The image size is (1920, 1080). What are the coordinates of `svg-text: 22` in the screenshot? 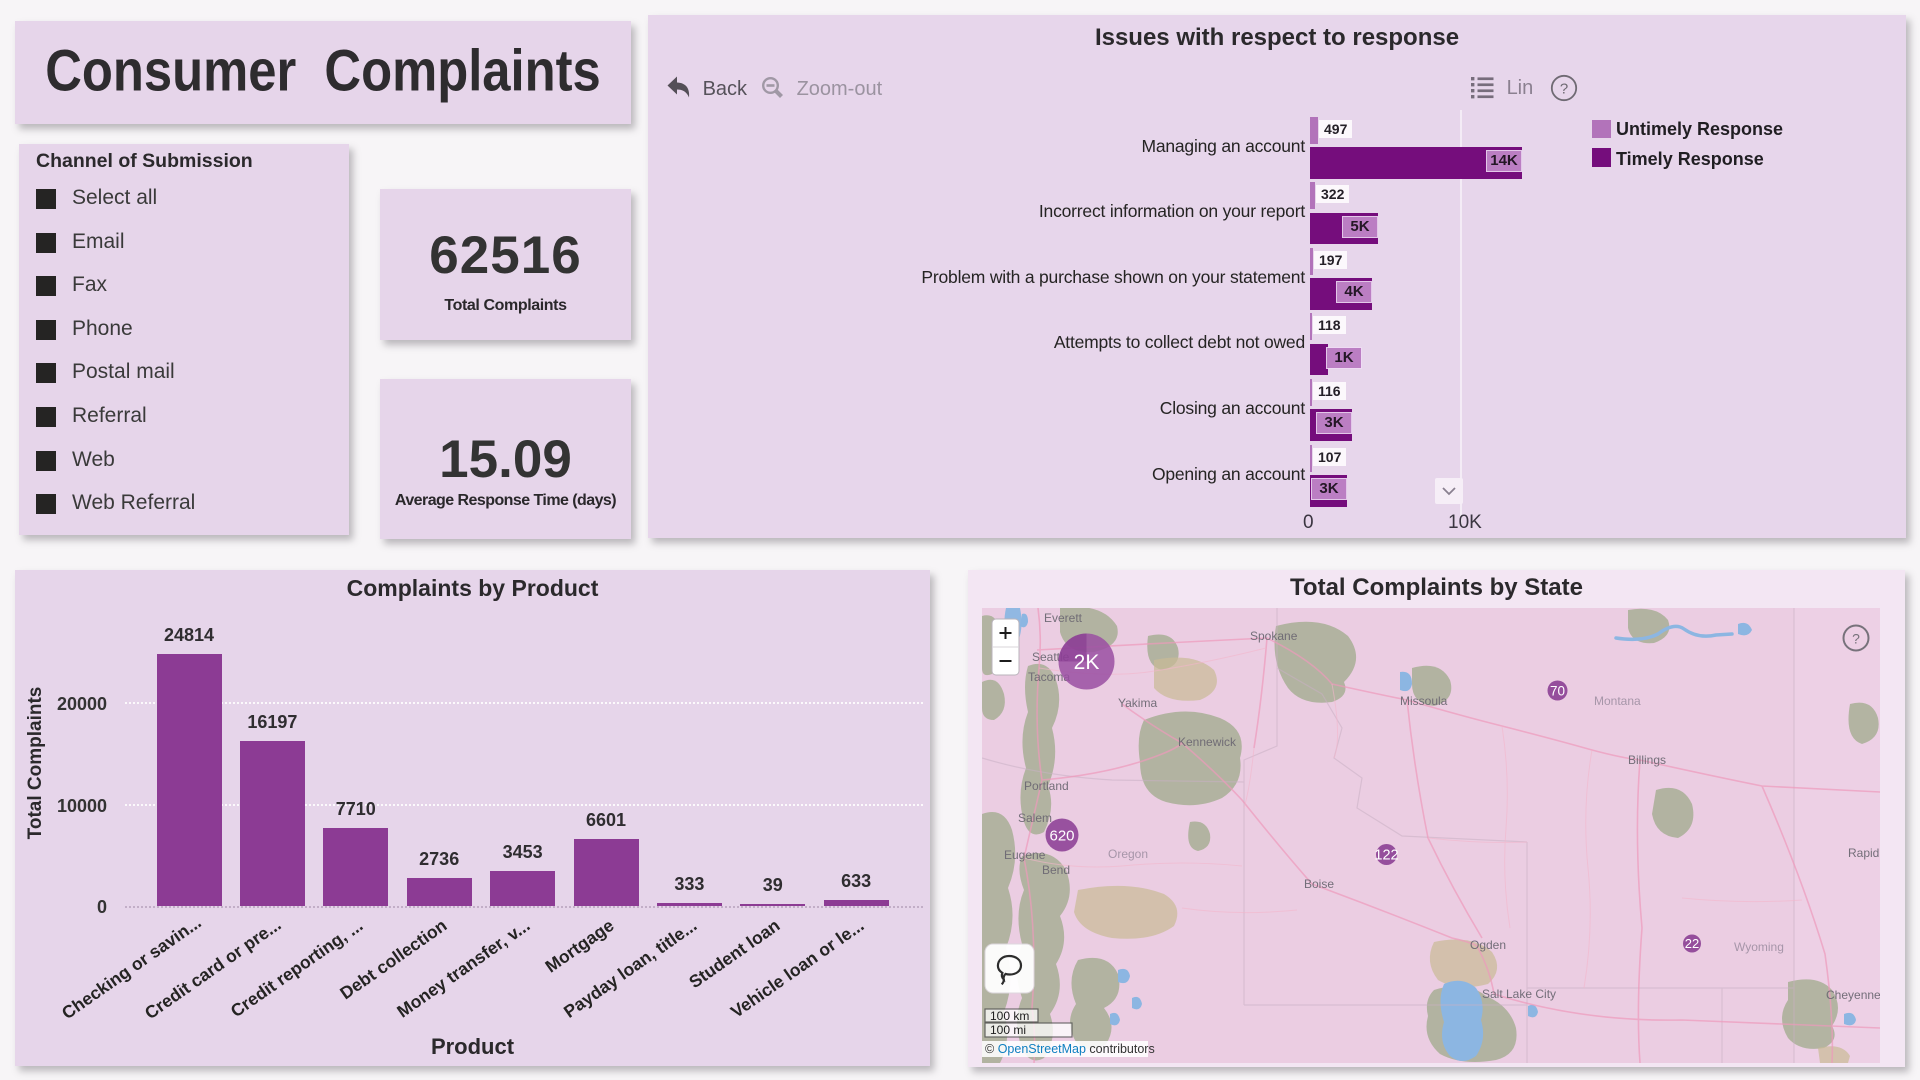 It's located at (1692, 943).